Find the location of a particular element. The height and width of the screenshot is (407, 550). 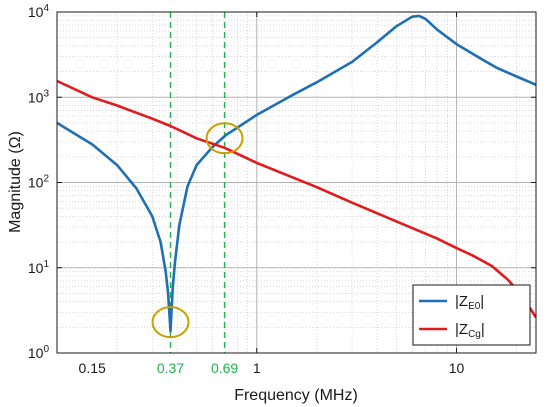

legend-label: |ZE0| is located at coordinates (469, 302).